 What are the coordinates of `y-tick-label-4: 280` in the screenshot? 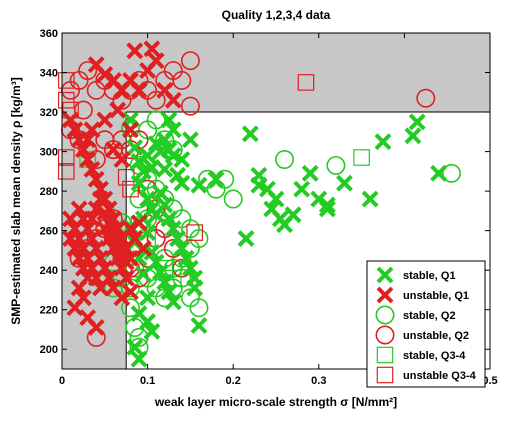 It's located at (49, 192).